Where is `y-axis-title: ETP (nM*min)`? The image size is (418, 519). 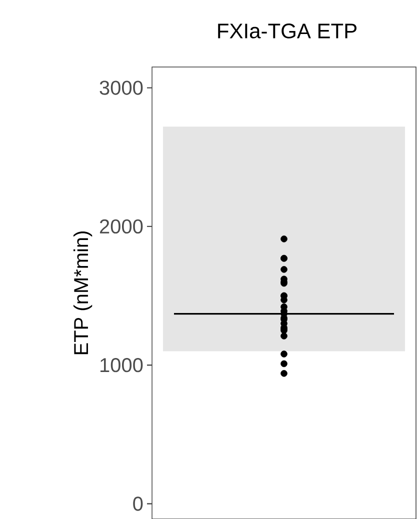
y-axis-title: ETP (nM*min) is located at coordinates (82, 292).